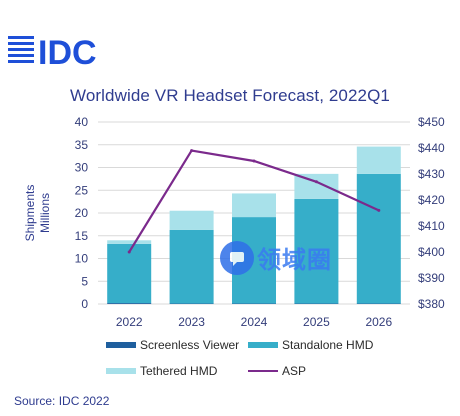  Describe the element at coordinates (431, 252) in the screenshot. I see `y2-tick-label: $400` at that location.